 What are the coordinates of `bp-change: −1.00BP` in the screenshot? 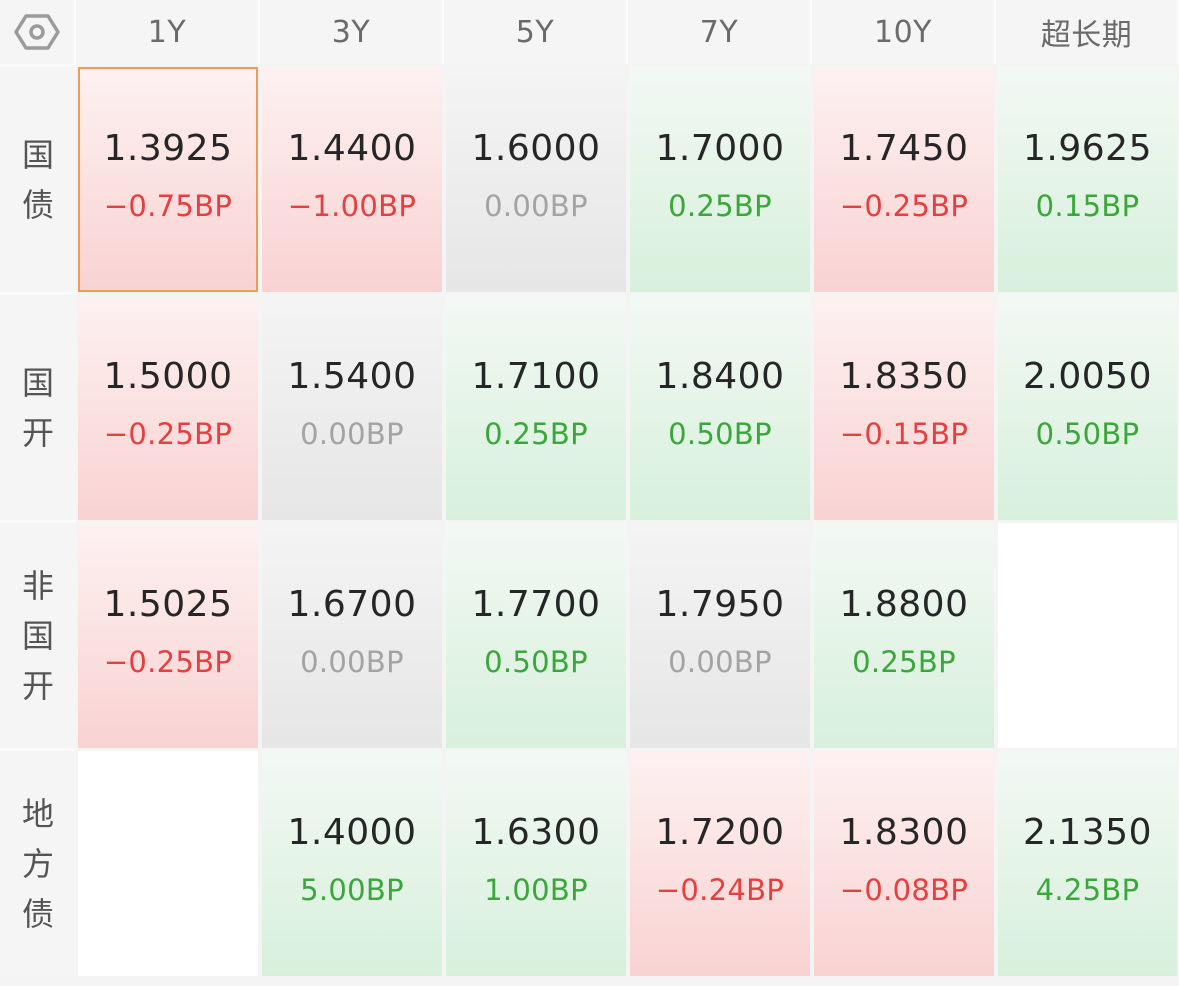 It's located at (352, 205).